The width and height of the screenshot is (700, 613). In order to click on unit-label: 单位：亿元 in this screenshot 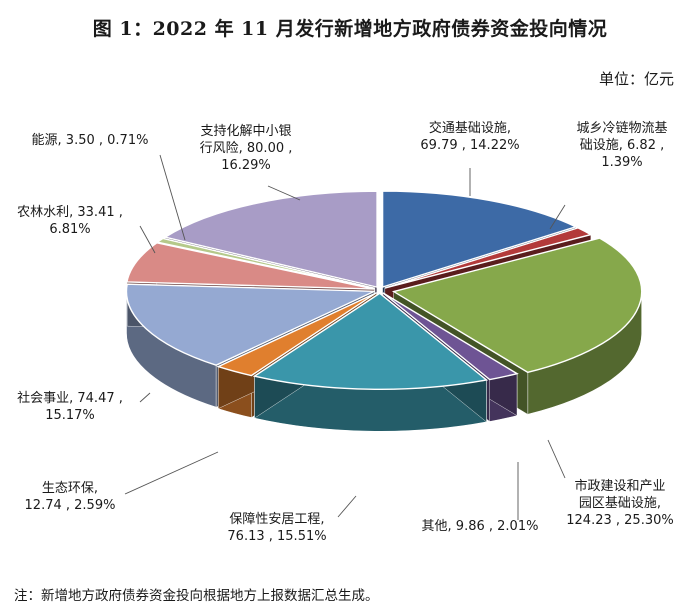, I will do `click(636, 79)`.